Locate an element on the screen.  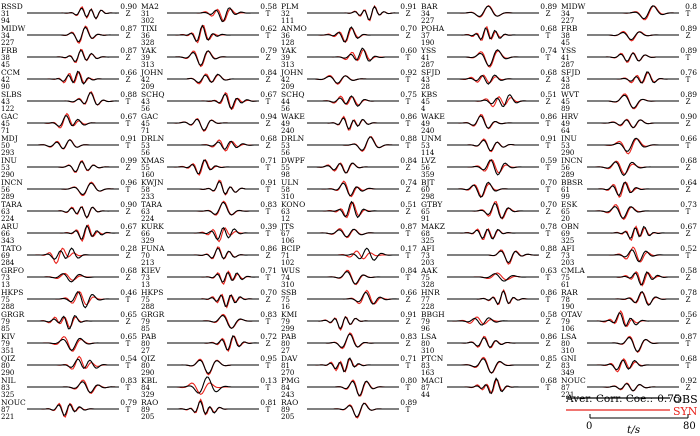
station-azimuth: 289 is located at coordinates (7, 197).